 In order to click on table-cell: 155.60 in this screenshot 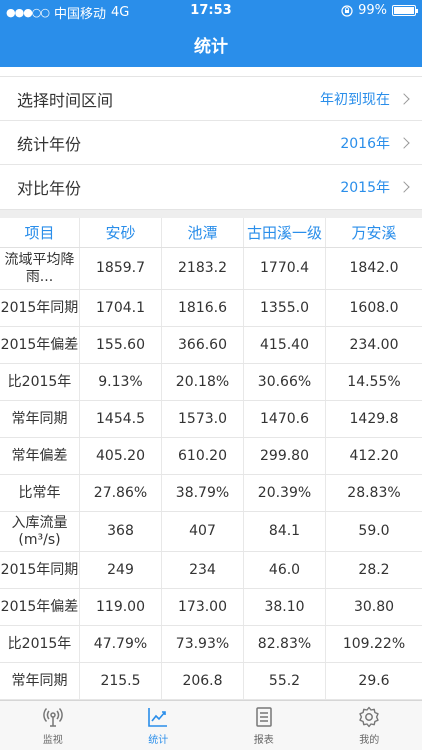, I will do `click(121, 345)`.